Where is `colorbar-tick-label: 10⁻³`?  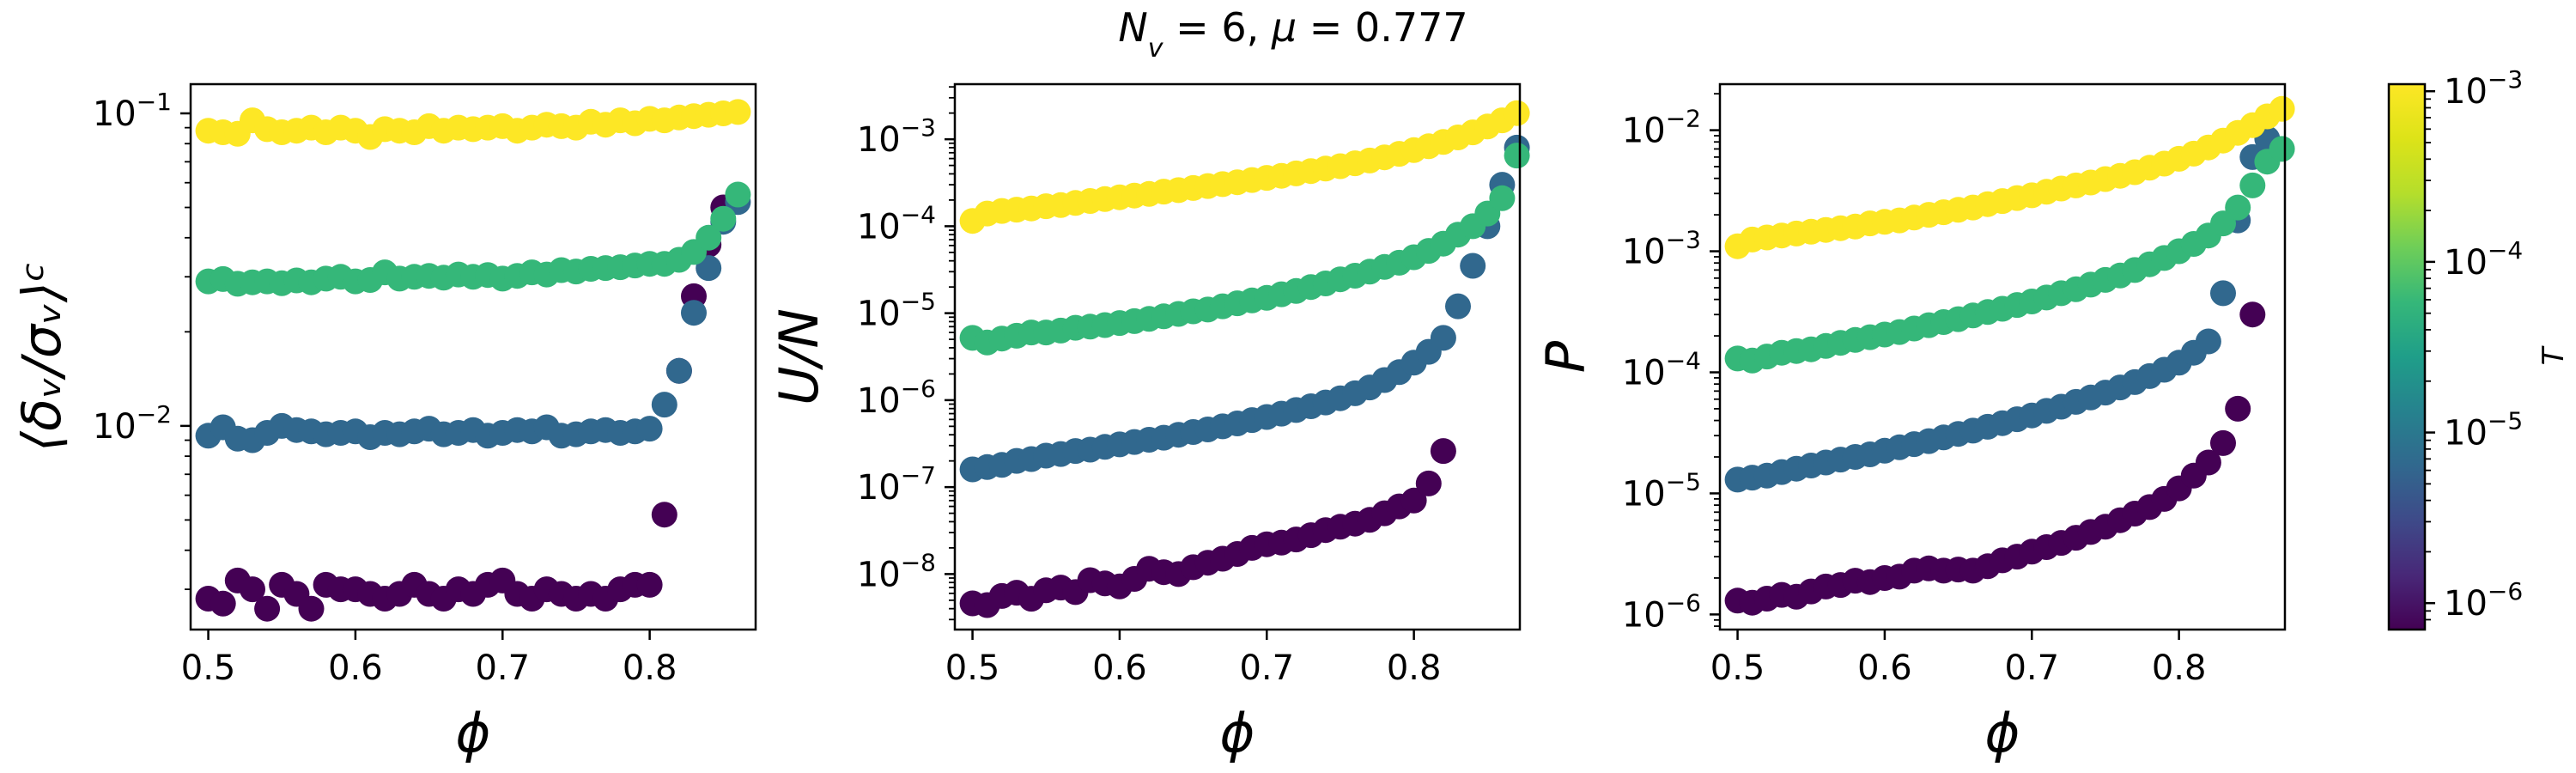
colorbar-tick-label: 10⁻³ is located at coordinates (2484, 88).